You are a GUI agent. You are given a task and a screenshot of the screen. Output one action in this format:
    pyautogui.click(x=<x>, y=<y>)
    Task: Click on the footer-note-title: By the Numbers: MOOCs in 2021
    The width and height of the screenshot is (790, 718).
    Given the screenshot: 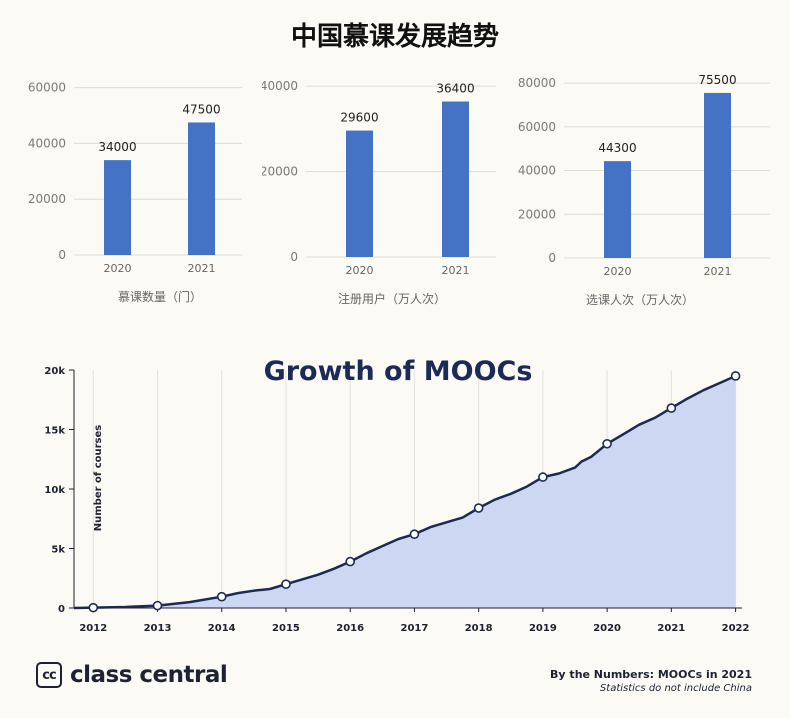 What is the action you would take?
    pyautogui.click(x=651, y=674)
    